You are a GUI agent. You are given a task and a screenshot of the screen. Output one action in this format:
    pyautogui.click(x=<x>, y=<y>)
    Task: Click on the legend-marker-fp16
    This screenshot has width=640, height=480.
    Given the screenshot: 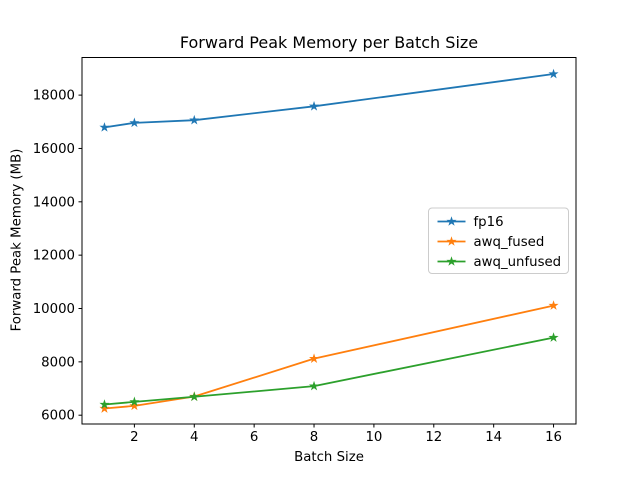 What is the action you would take?
    pyautogui.click(x=451, y=221)
    